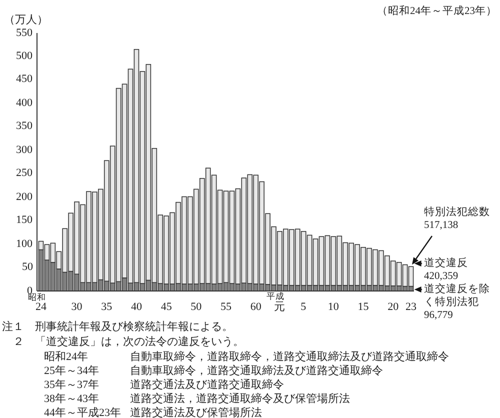 The width and height of the screenshot is (500, 418). Describe the element at coordinates (71, 398) in the screenshot. I see `text: 38年～43年` at that location.